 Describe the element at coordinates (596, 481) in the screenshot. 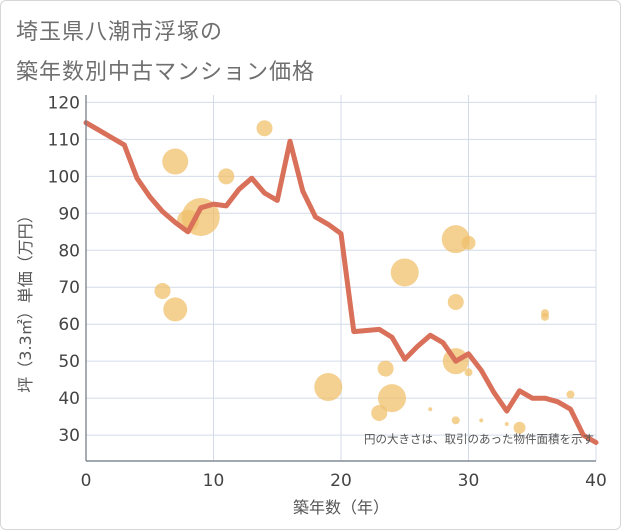

I see `x-tick-label-40: 40` at that location.